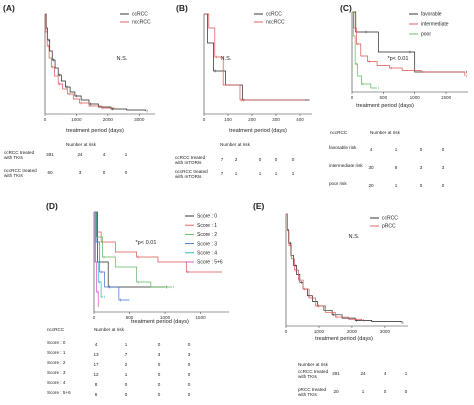 Image resolution: width=474 pixels, height=405 pixels. What do you see at coordinates (56, 382) in the screenshot?
I see `risk-row-label: Score : 4` at bounding box center [56, 382].